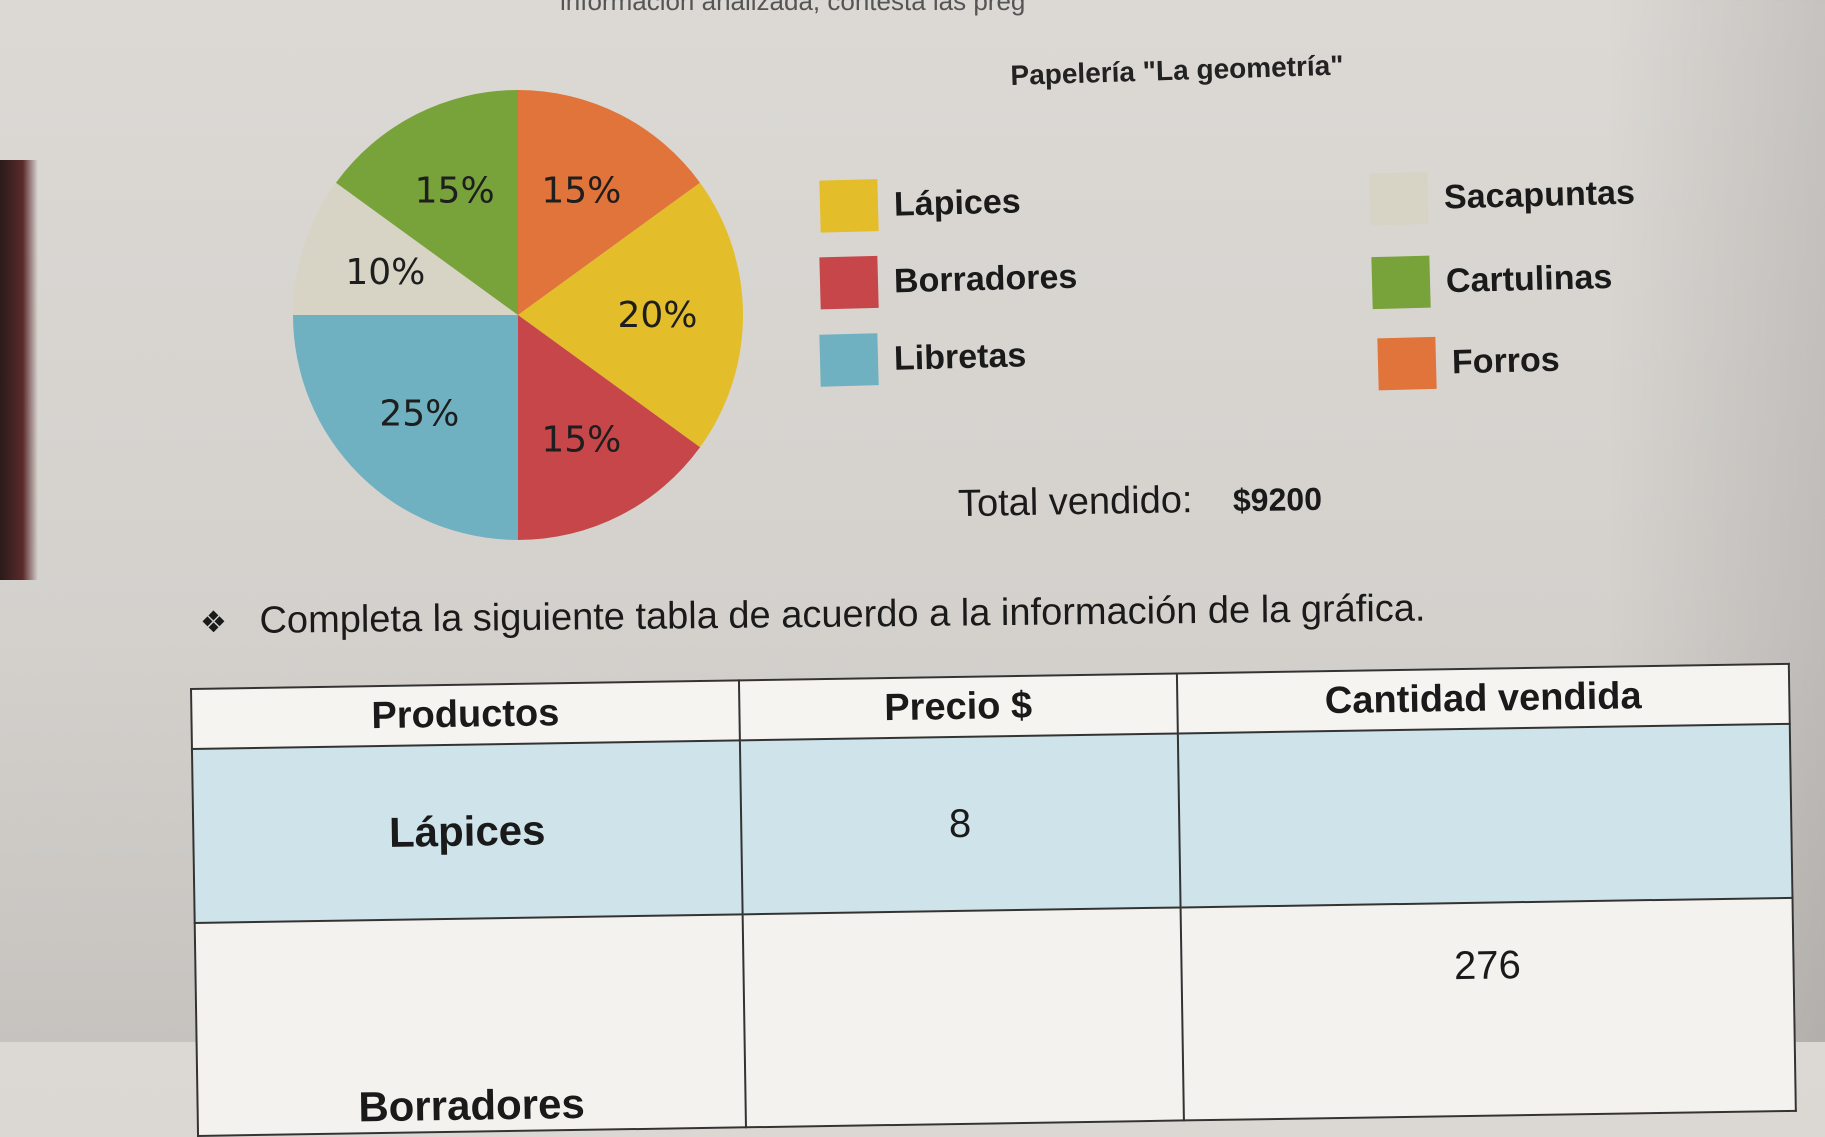  What do you see at coordinates (1401, 282) in the screenshot?
I see `legend-swatch-cartulinas` at bounding box center [1401, 282].